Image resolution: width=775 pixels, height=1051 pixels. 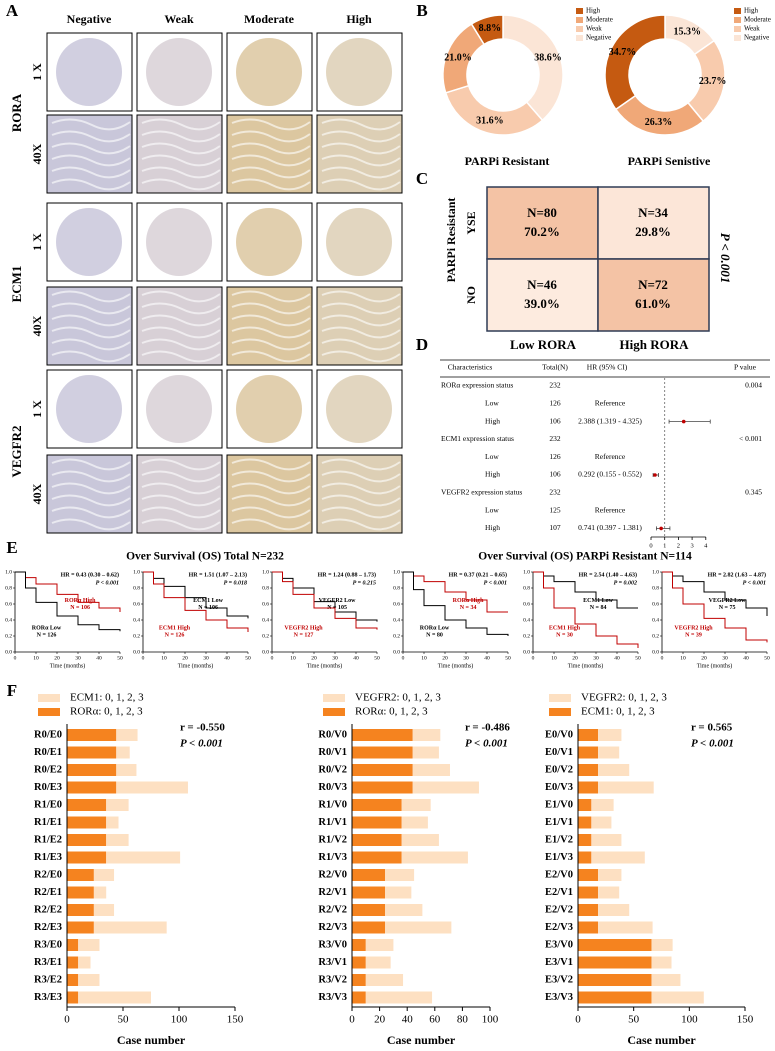 I want to click on value-label: 26.3%, so click(x=659, y=122).